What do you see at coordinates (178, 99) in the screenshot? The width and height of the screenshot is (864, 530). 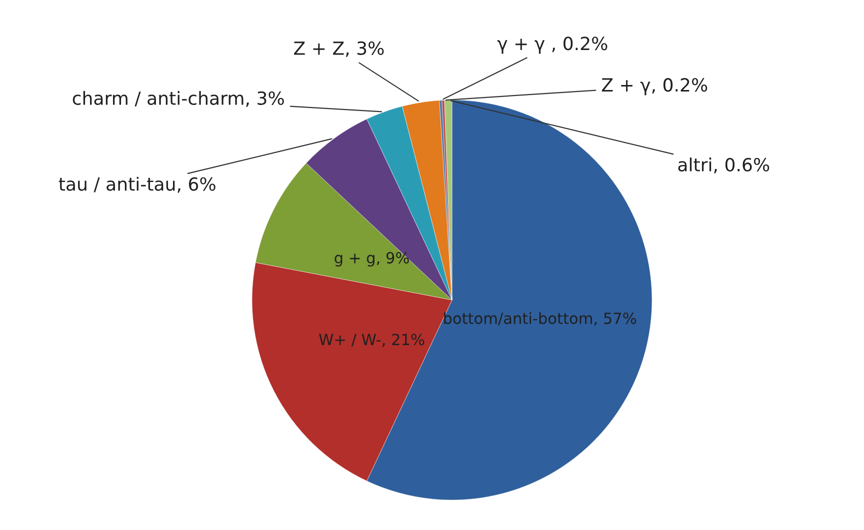 I see `slice-label: charm / anti-charm, 3%` at bounding box center [178, 99].